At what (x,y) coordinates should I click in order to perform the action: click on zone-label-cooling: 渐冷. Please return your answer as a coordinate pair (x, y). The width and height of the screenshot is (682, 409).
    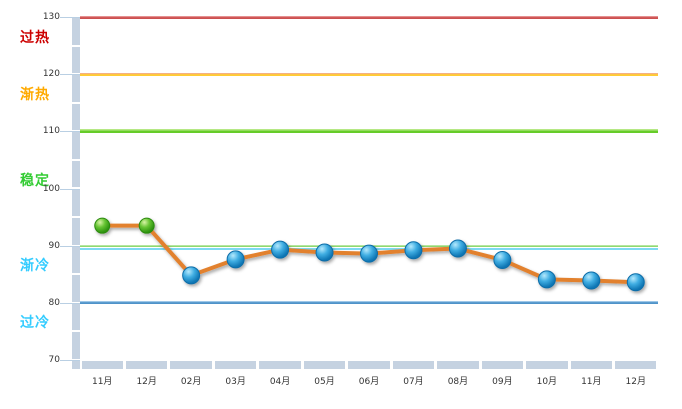
    Looking at the image, I should click on (35, 266).